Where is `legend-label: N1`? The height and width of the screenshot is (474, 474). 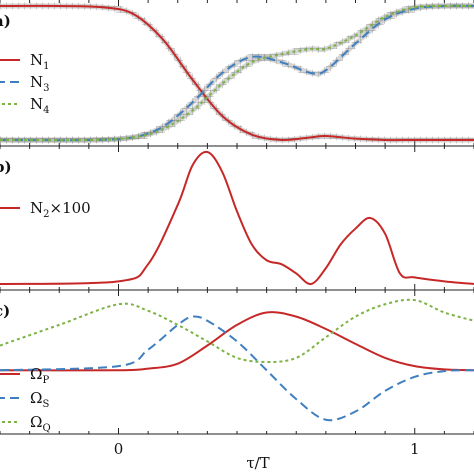 legend-label: N1 is located at coordinates (40, 61).